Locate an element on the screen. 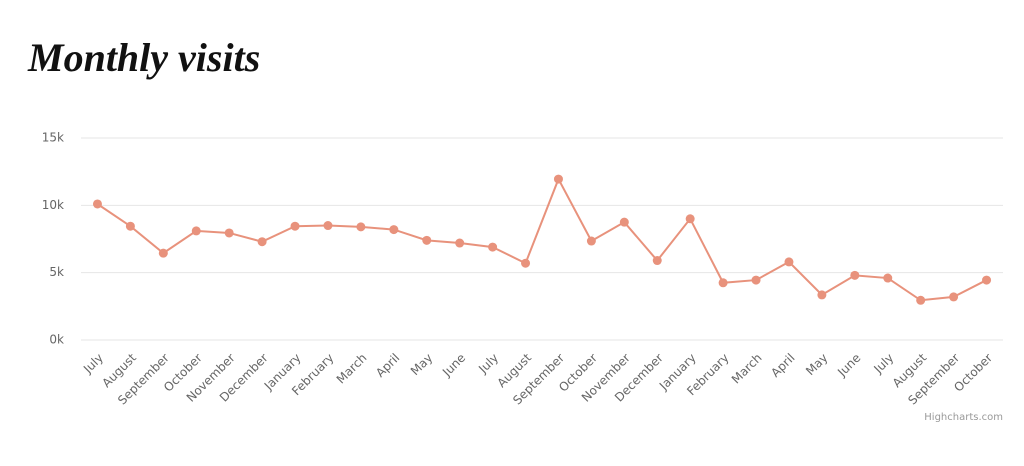  y-tick-label: 10k is located at coordinates (53, 205).